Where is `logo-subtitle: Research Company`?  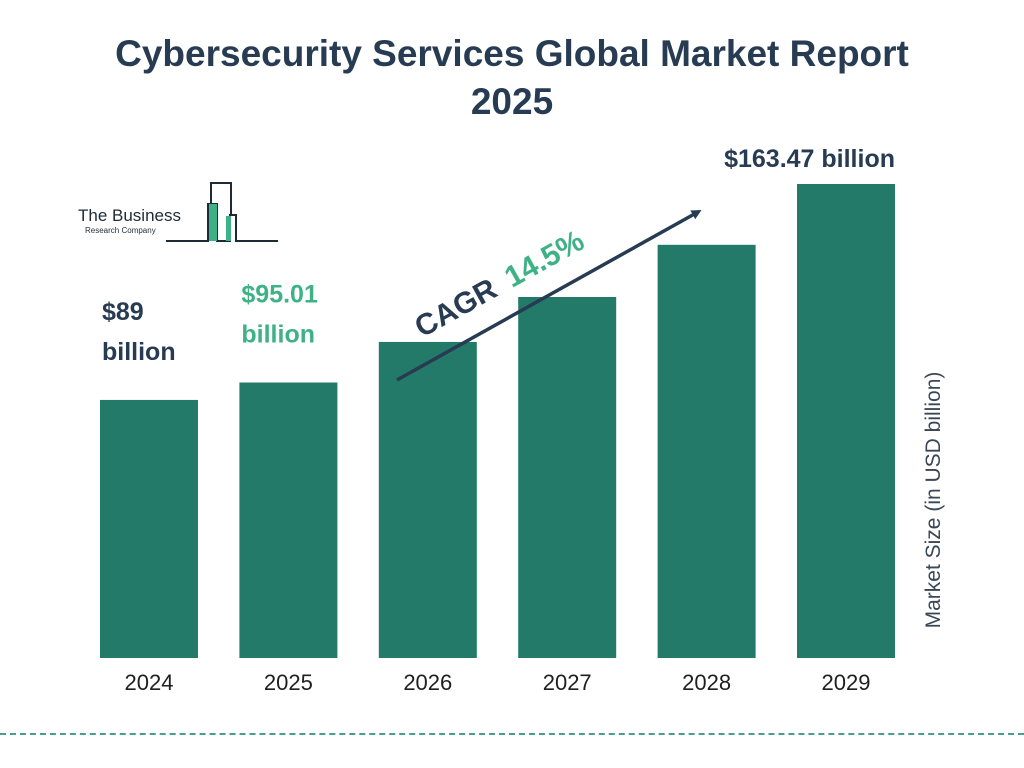 logo-subtitle: Research Company is located at coordinates (120, 230).